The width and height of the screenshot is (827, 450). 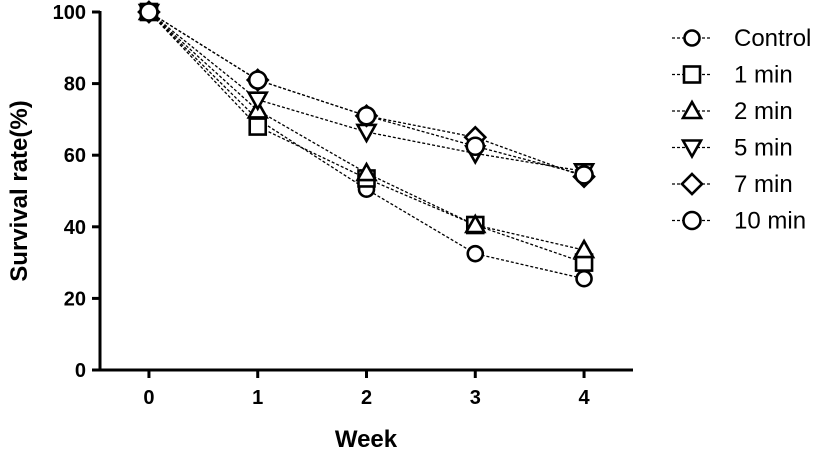 I want to click on legend-label: 7 min, so click(x=763, y=184).